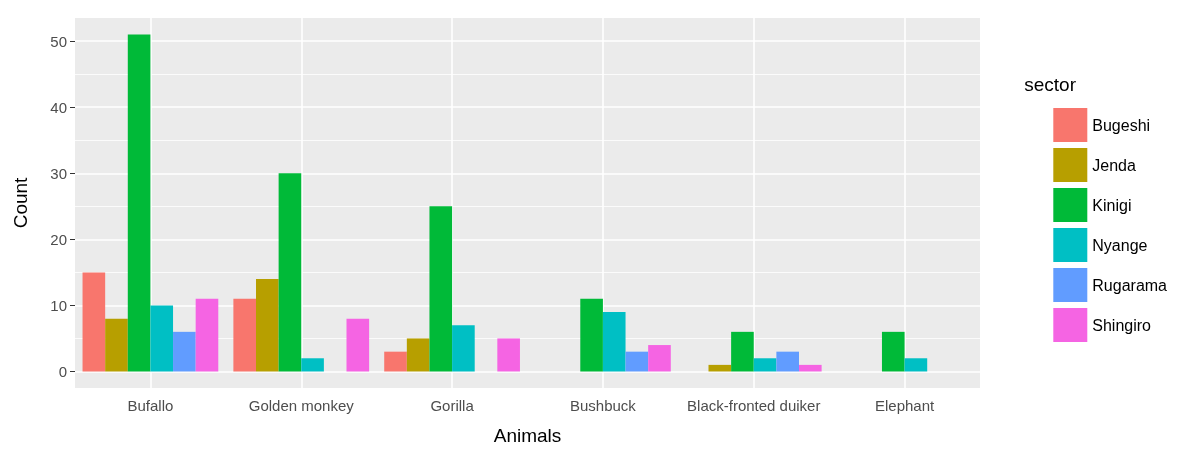 This screenshot has height=450, width=1190. Describe the element at coordinates (905, 405) in the screenshot. I see `x-tick-label: Elephant` at that location.